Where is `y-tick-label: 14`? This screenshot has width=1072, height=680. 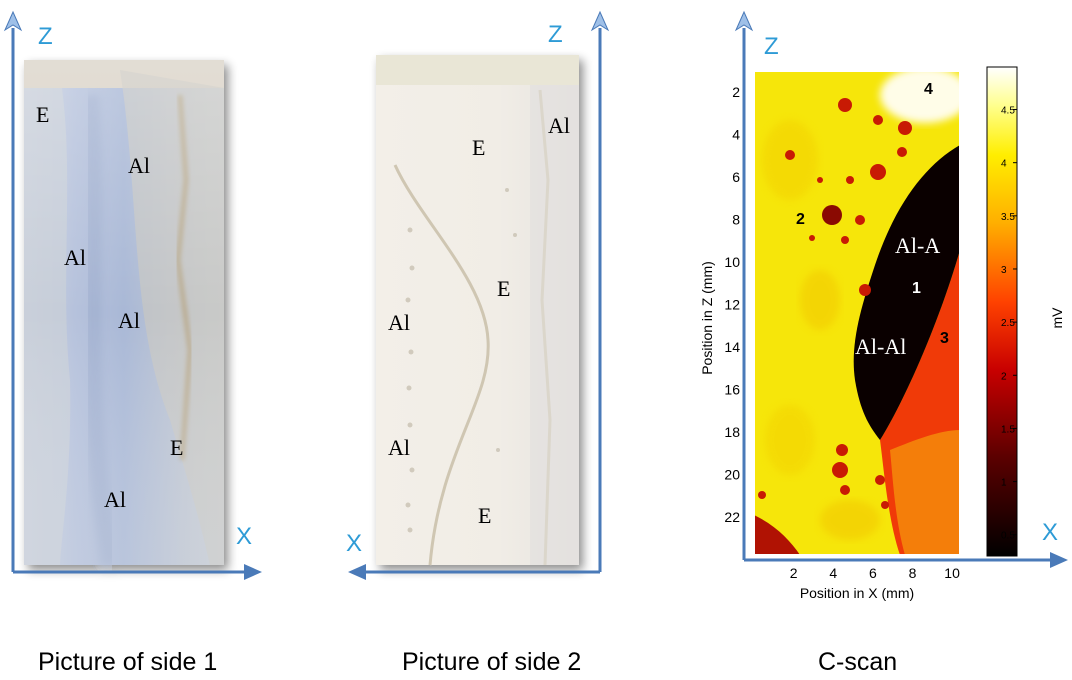
y-tick-label: 14 is located at coordinates (732, 347).